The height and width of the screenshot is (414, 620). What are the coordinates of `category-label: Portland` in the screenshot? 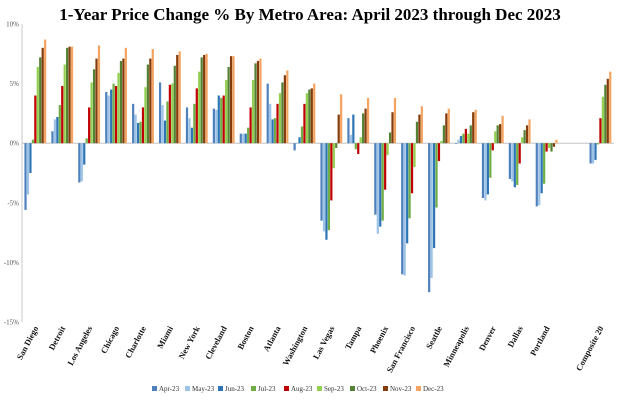 It's located at (540, 340).